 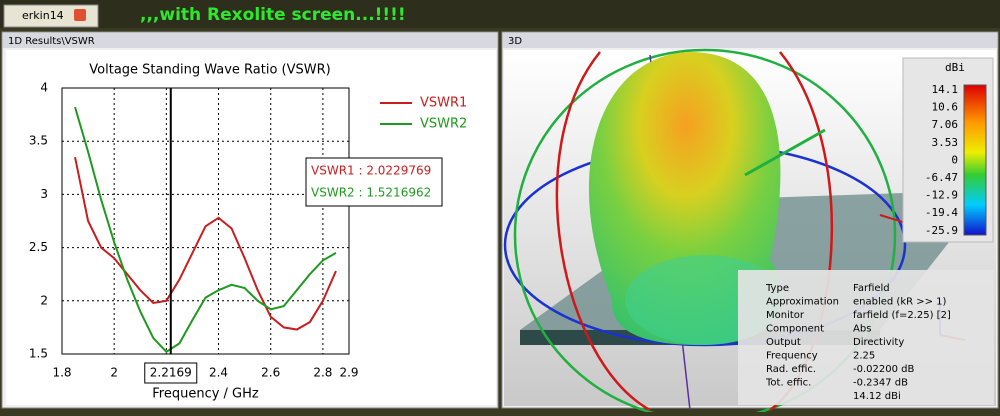 I want to click on readout: VSWR2 : 1.5216962, so click(x=371, y=193).